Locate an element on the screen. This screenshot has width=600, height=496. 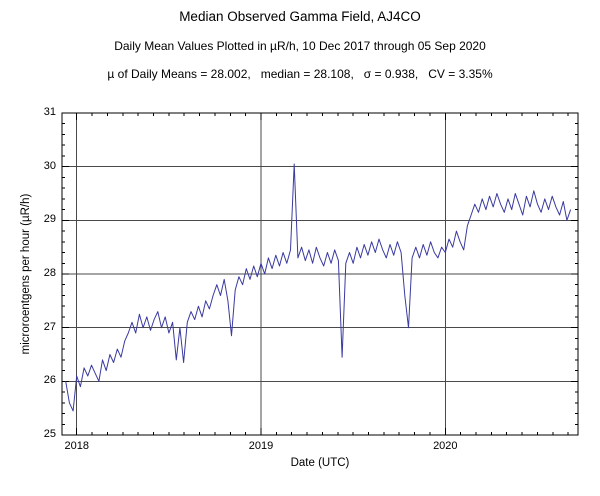
y-tick-label: 29 is located at coordinates (49, 219).